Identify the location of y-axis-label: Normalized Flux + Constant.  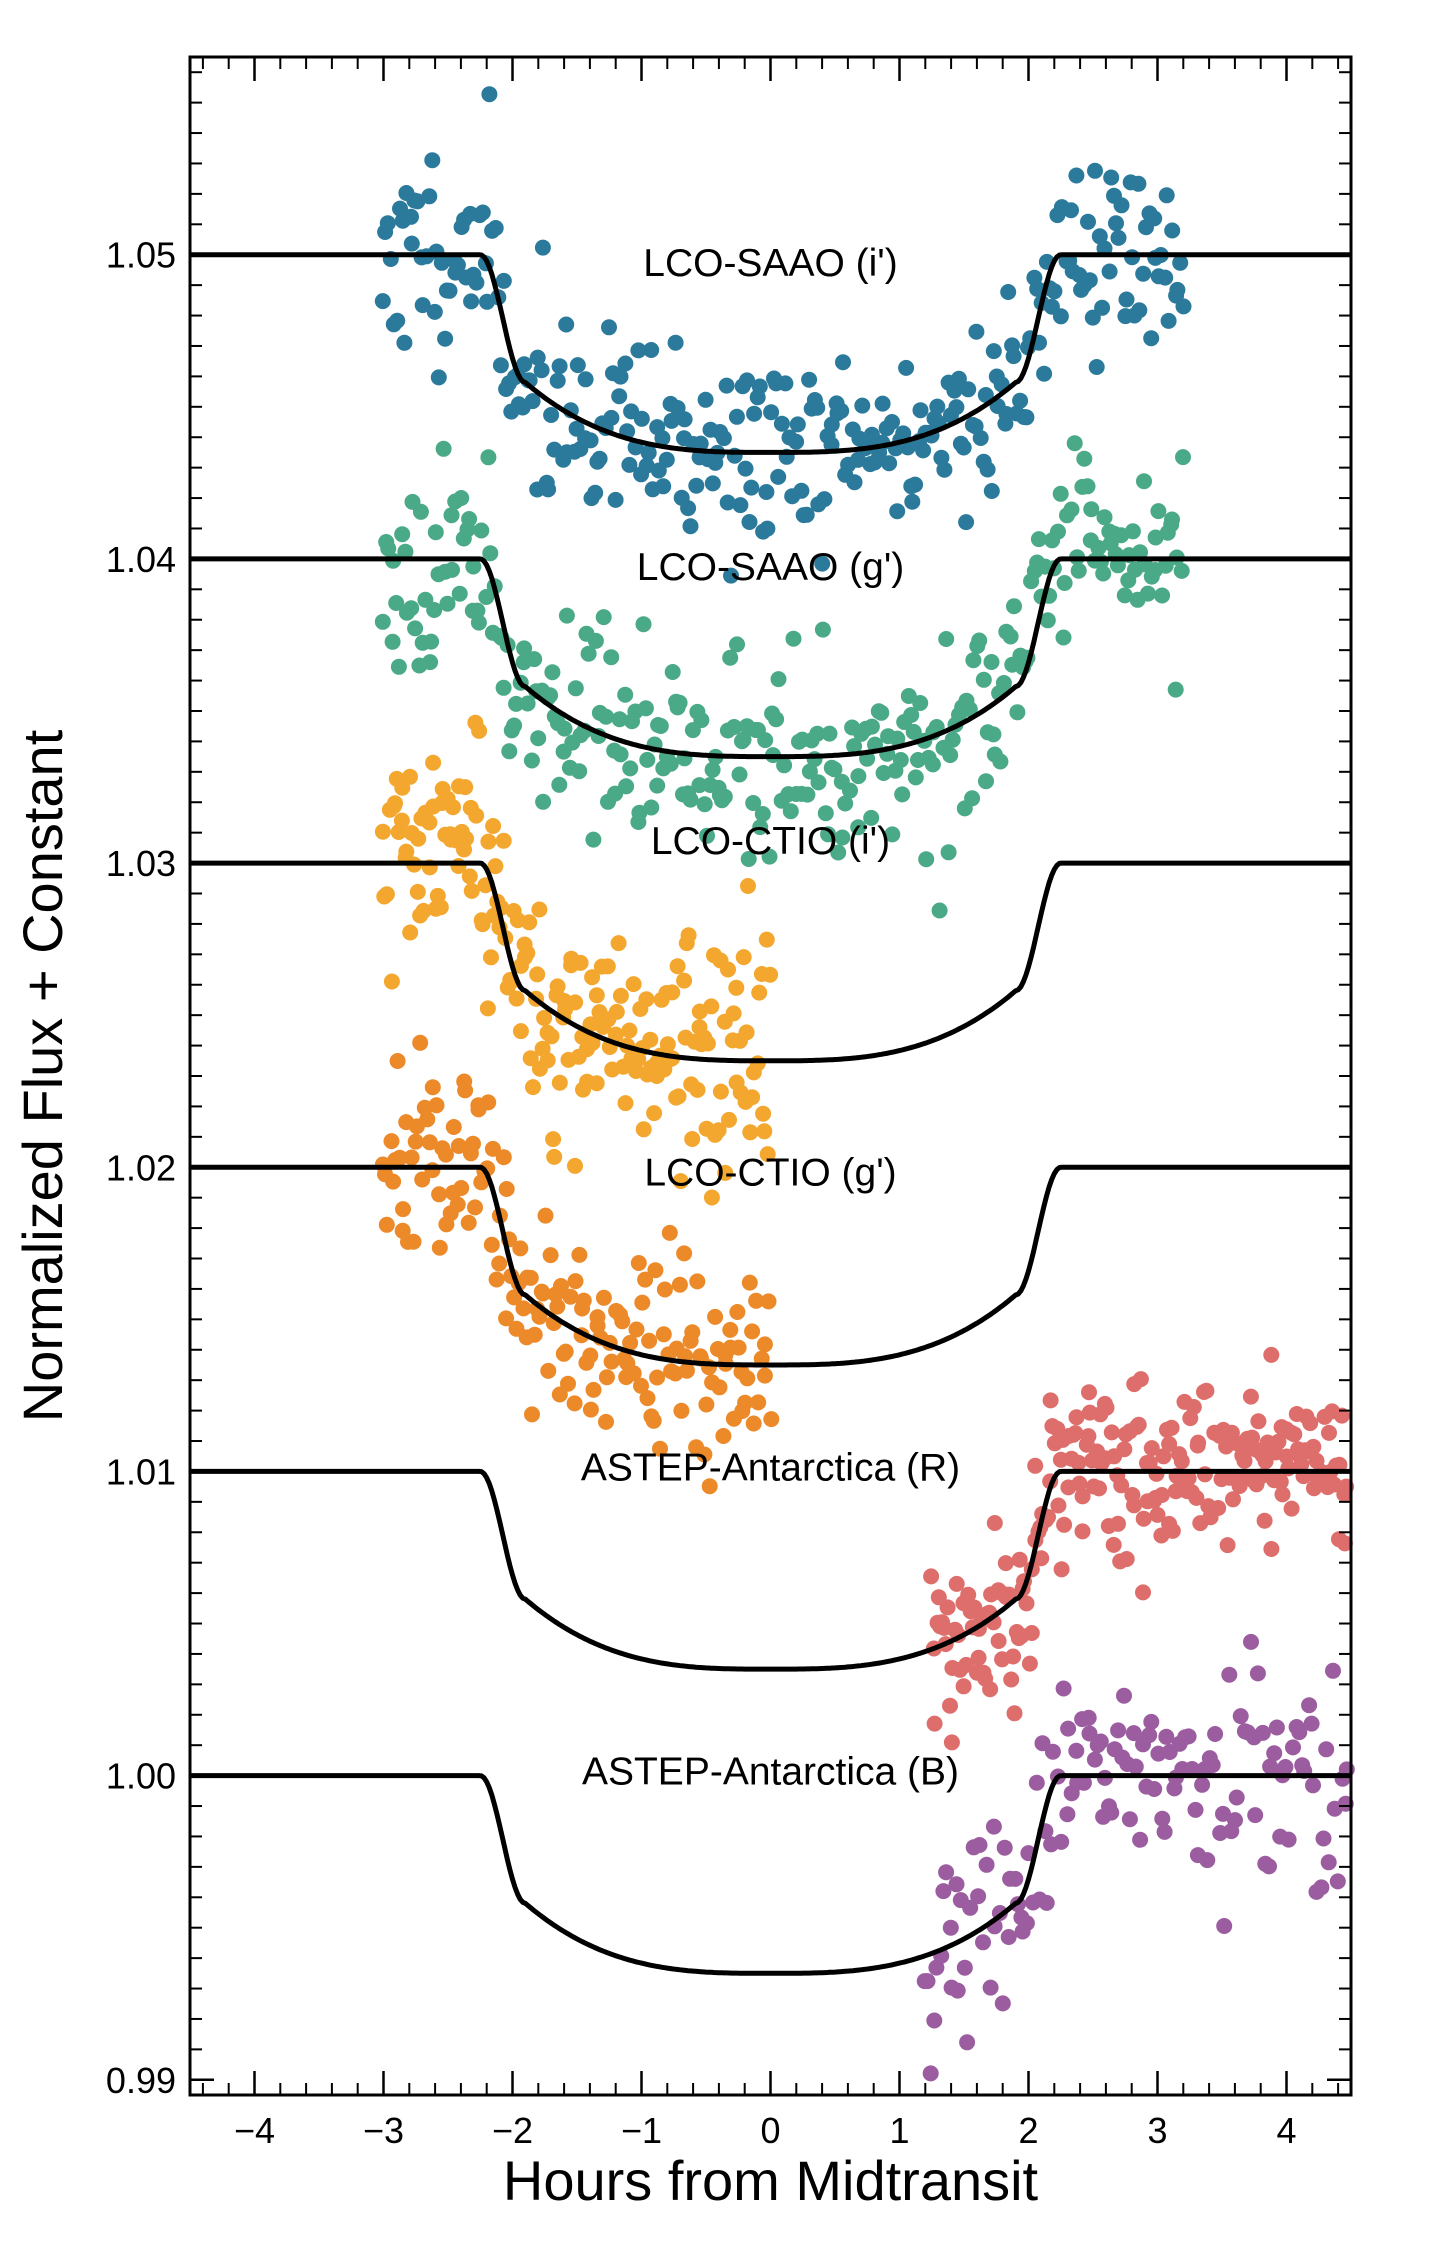
(42, 1075).